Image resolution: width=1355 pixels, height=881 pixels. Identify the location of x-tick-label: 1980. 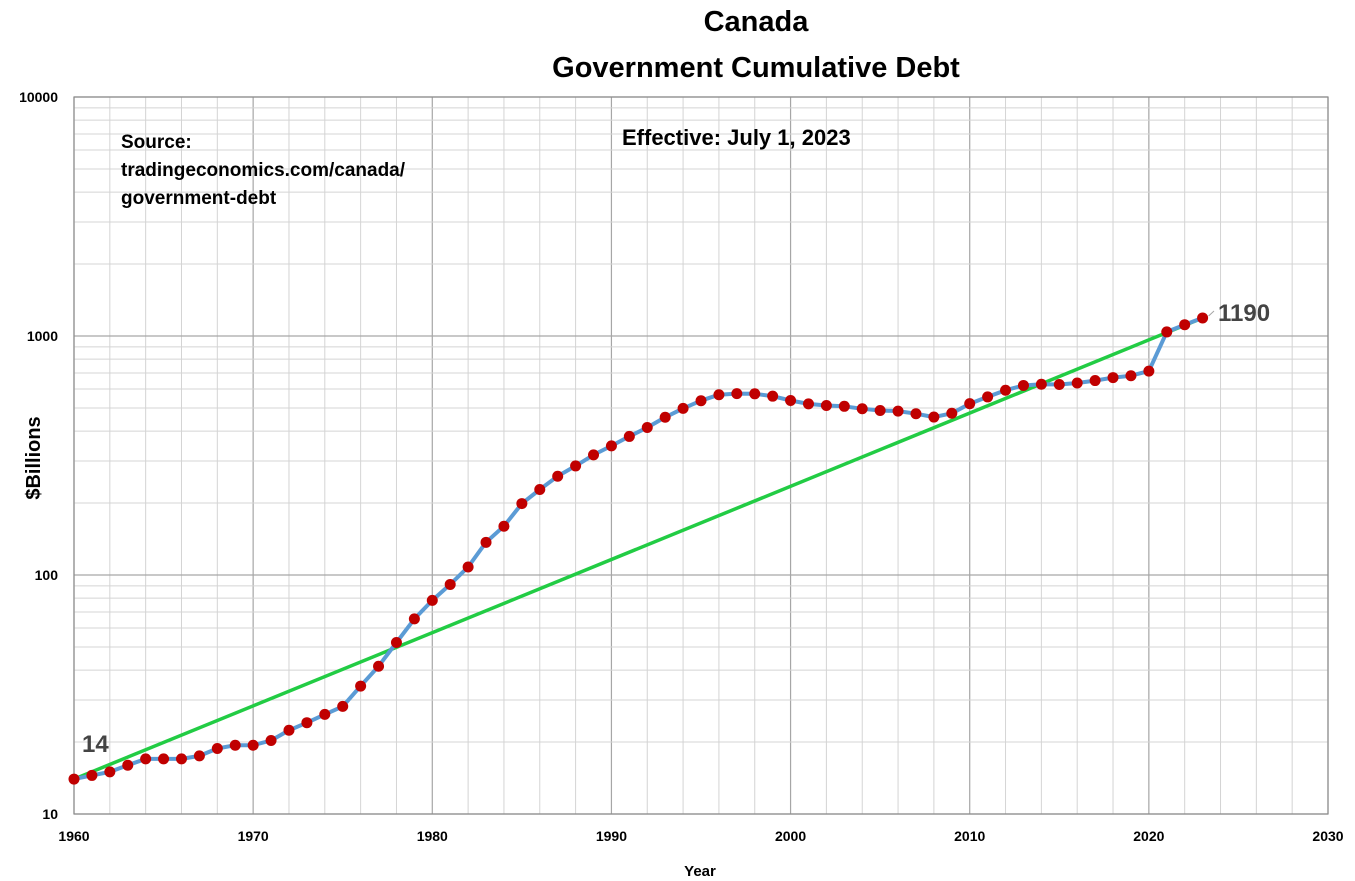
(432, 836).